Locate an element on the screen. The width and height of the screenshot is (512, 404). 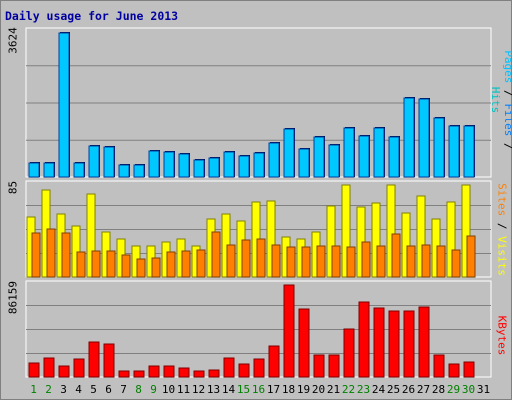
legend-kbytes: KBytes is located at coordinates (502, 335).